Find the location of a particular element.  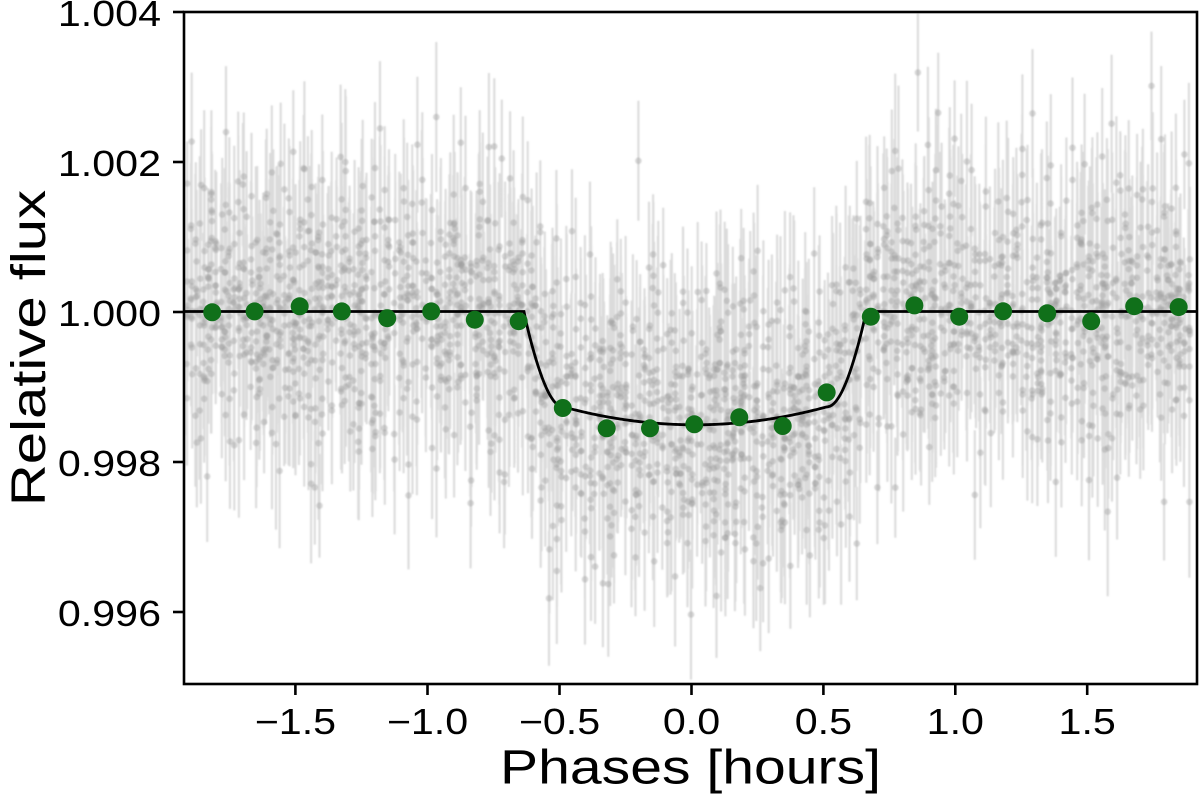

svg-text: −0.5 is located at coordinates (559, 722).